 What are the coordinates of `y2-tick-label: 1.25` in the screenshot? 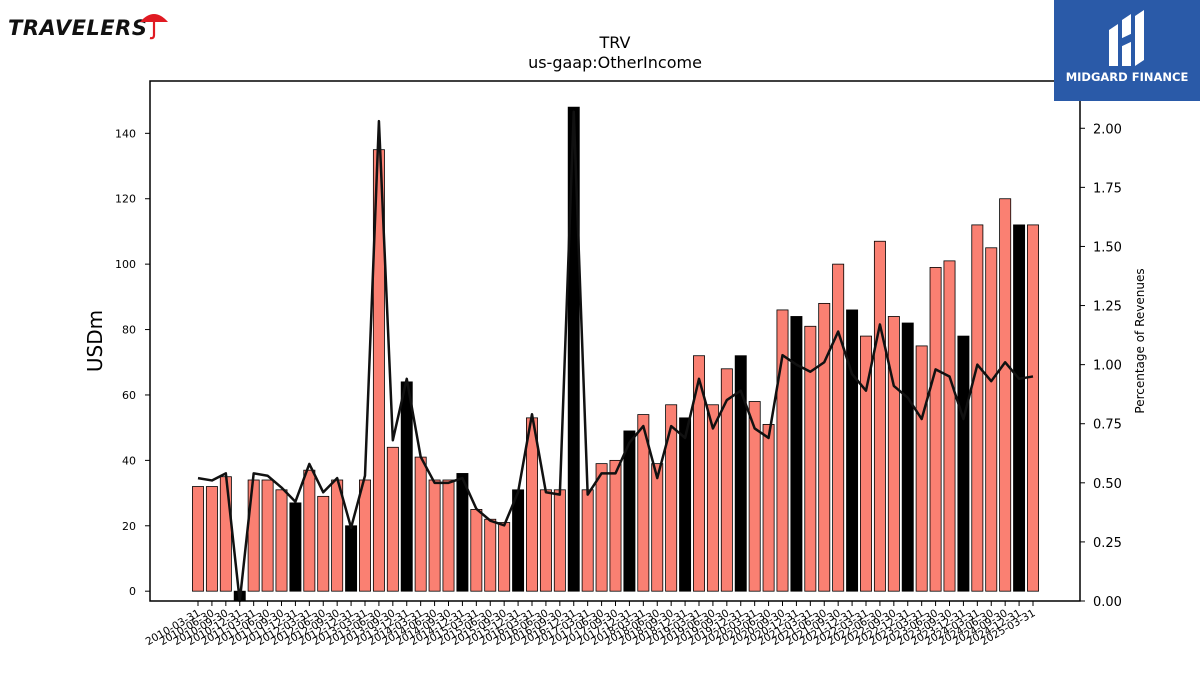 It's located at (1107, 307).